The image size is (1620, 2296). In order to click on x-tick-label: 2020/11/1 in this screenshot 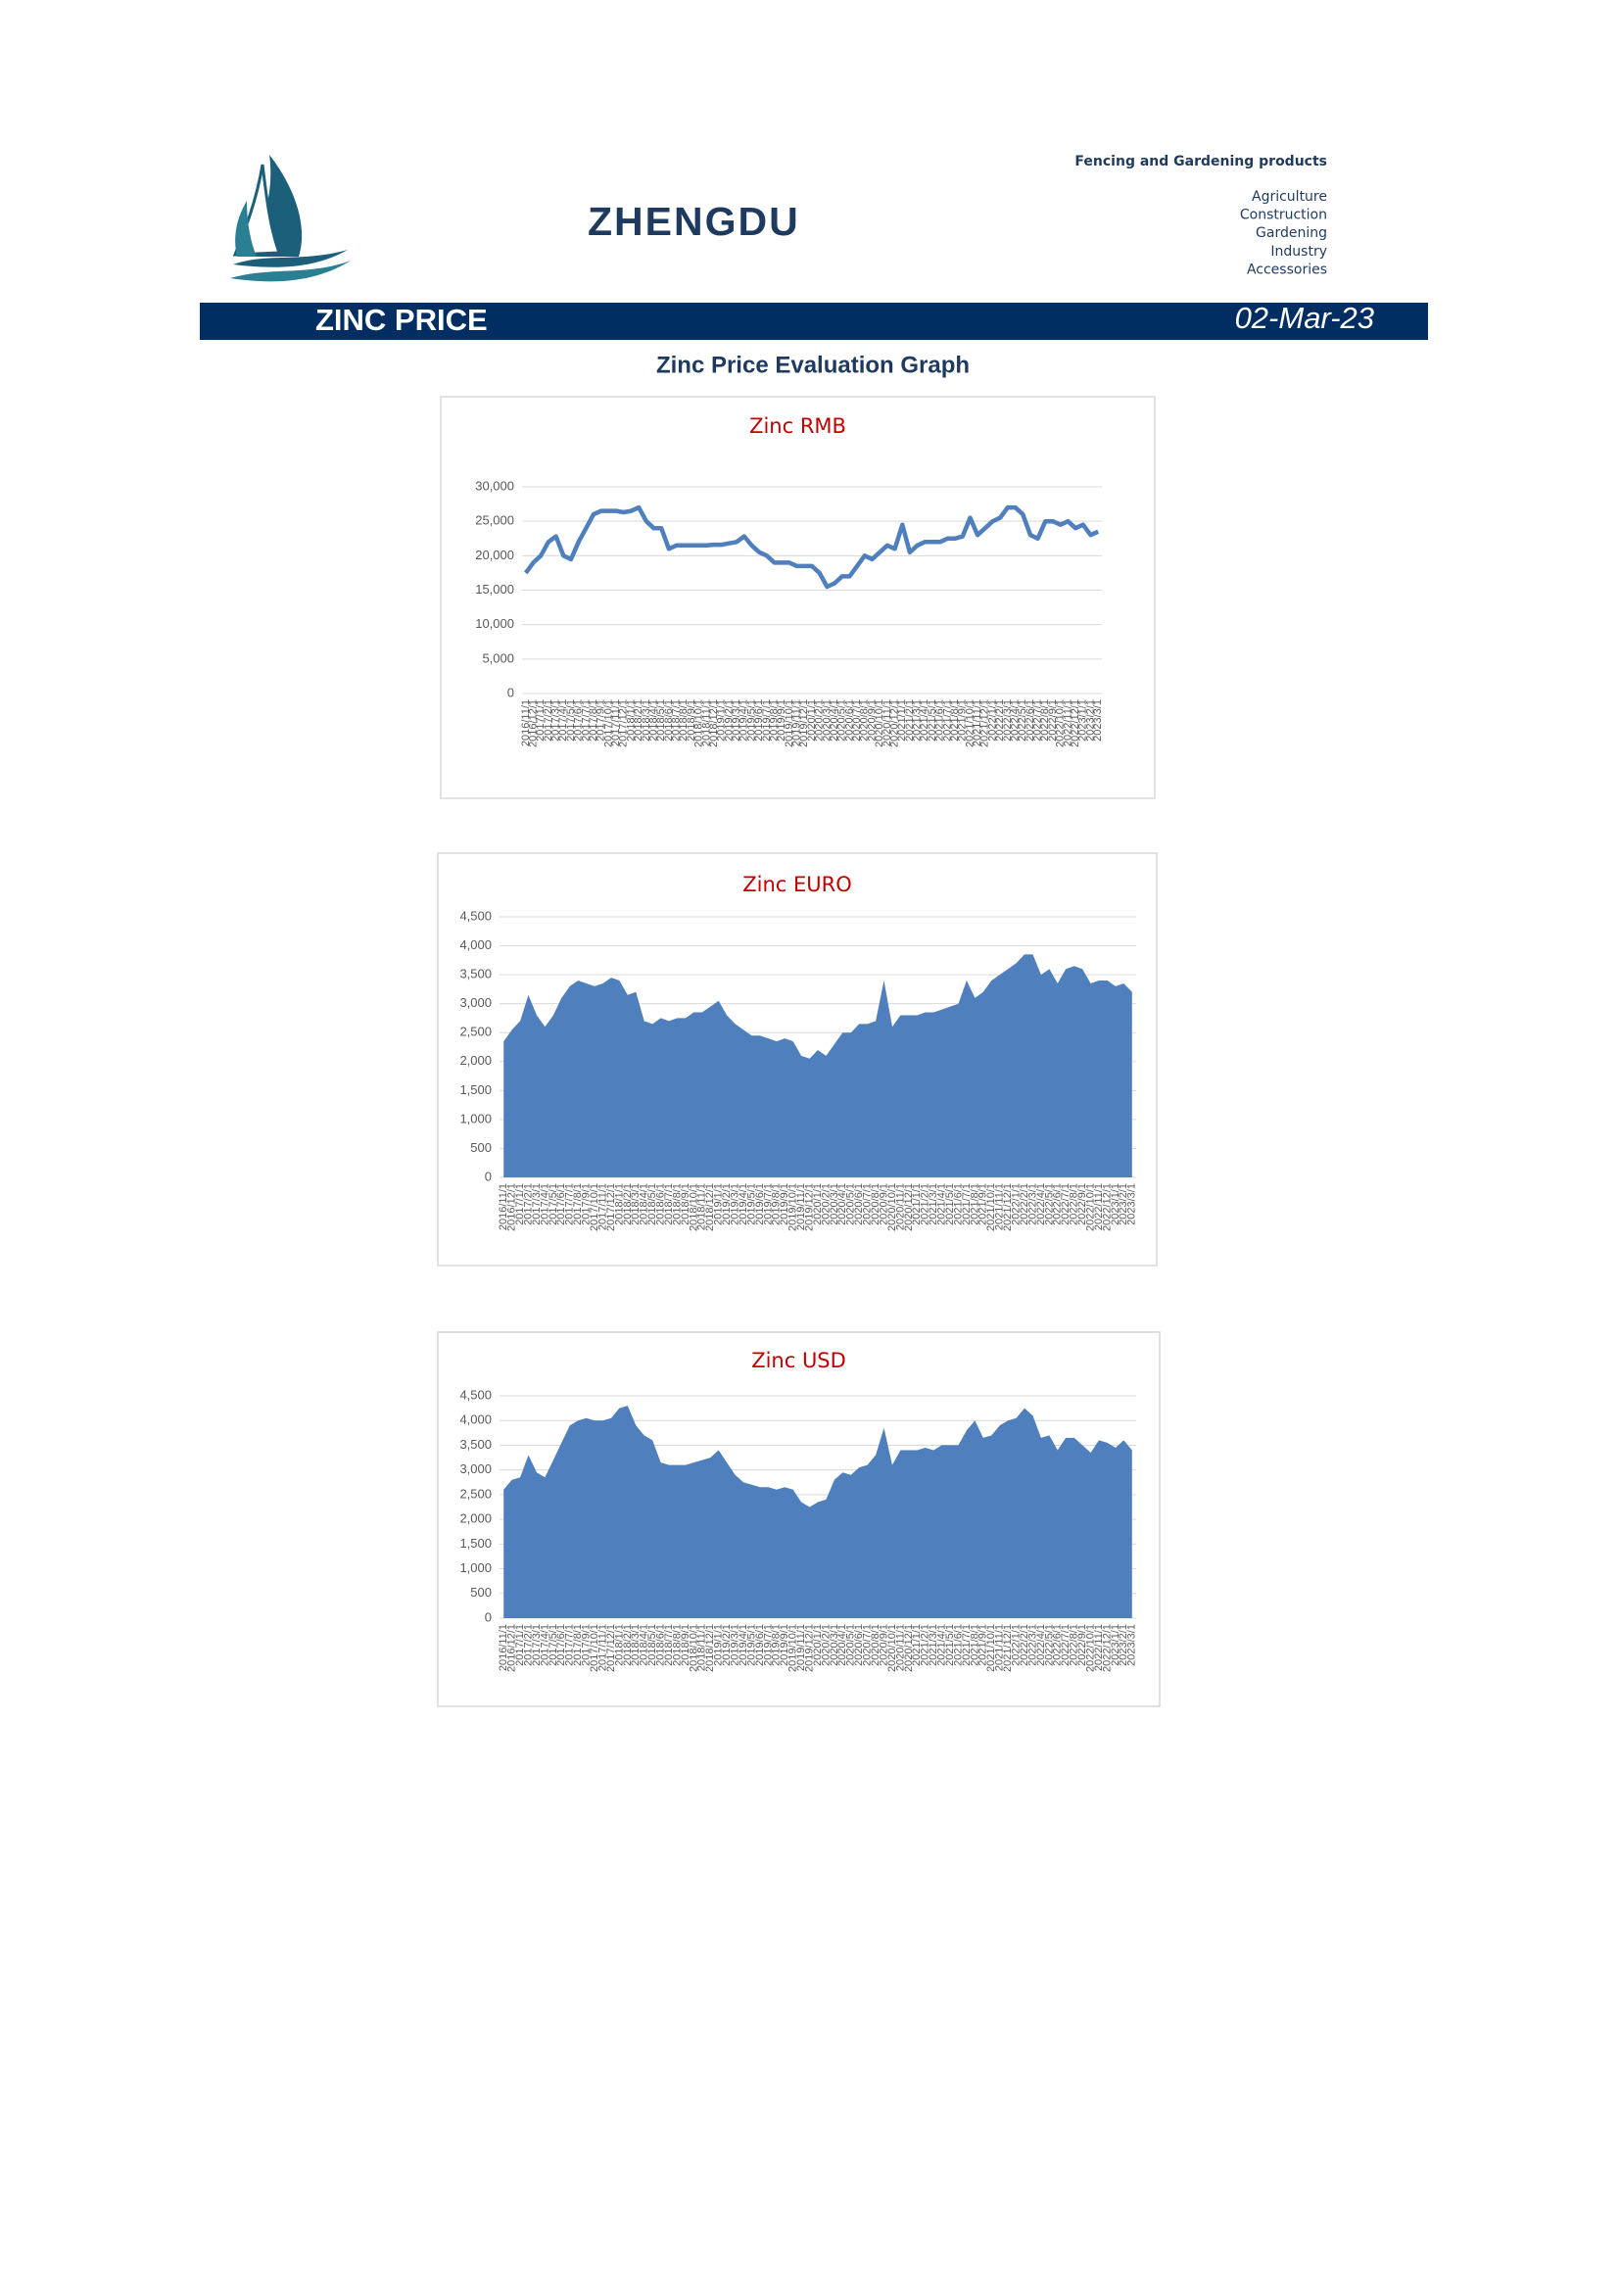, I will do `click(900, 1648)`.